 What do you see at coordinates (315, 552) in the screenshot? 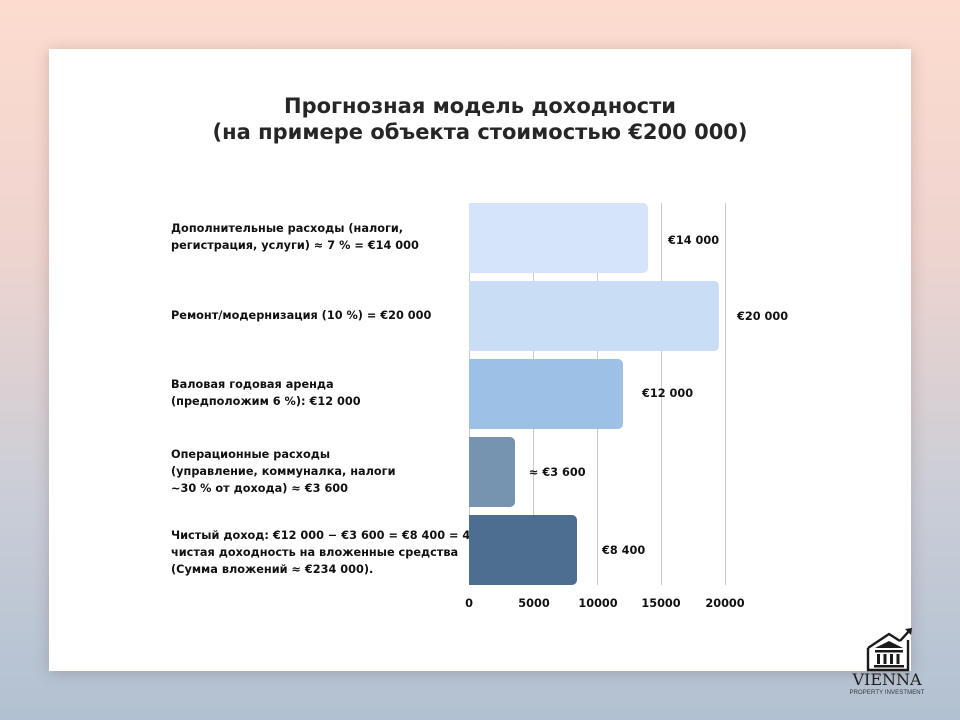
I see `label-line: чистая доходность на вложенные средства` at bounding box center [315, 552].